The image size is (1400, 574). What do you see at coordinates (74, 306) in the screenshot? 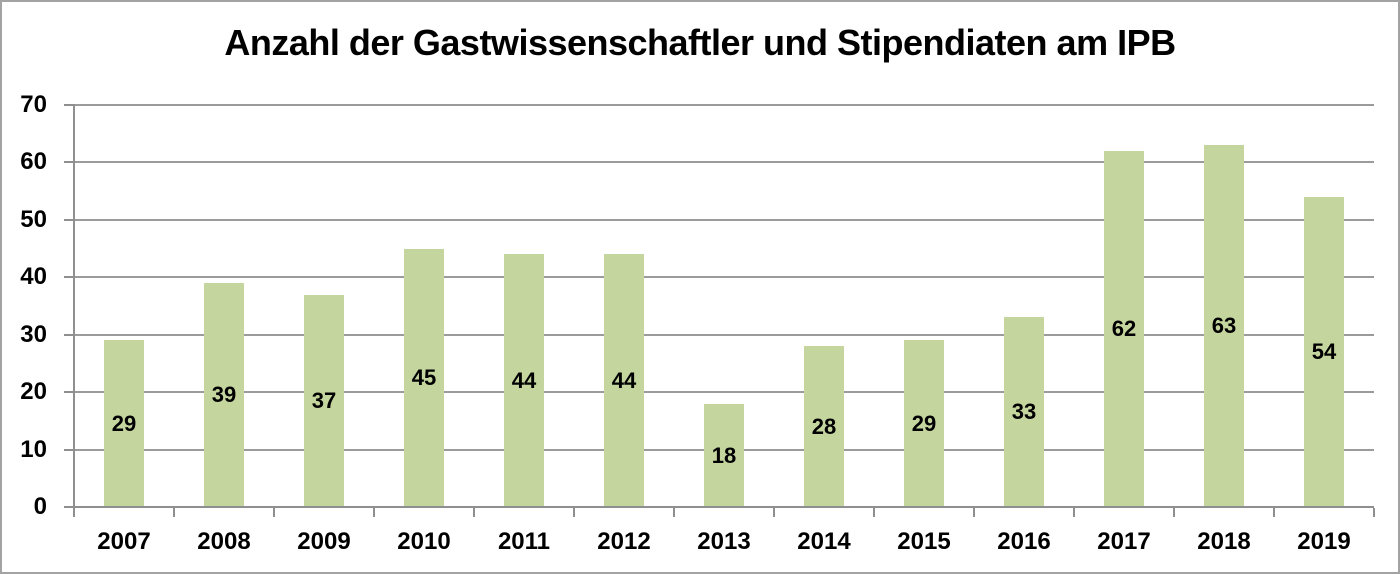
I see `y-axis-line` at bounding box center [74, 306].